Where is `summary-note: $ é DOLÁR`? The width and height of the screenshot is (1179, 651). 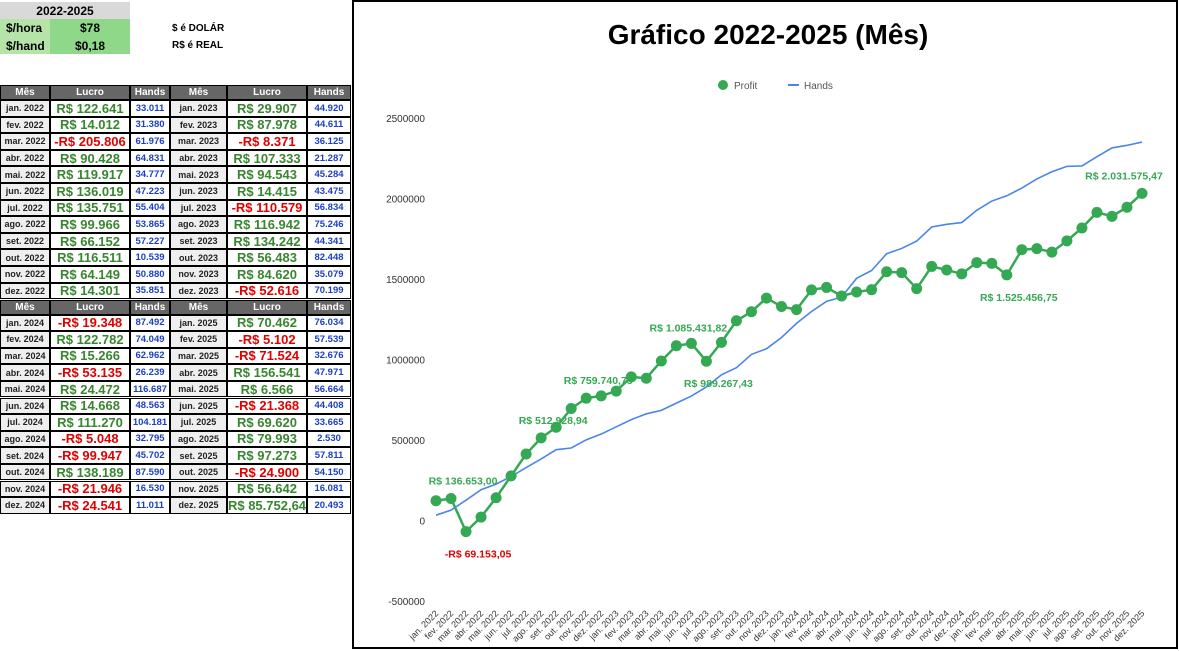
summary-note: $ é DOLÁR is located at coordinates (198, 28).